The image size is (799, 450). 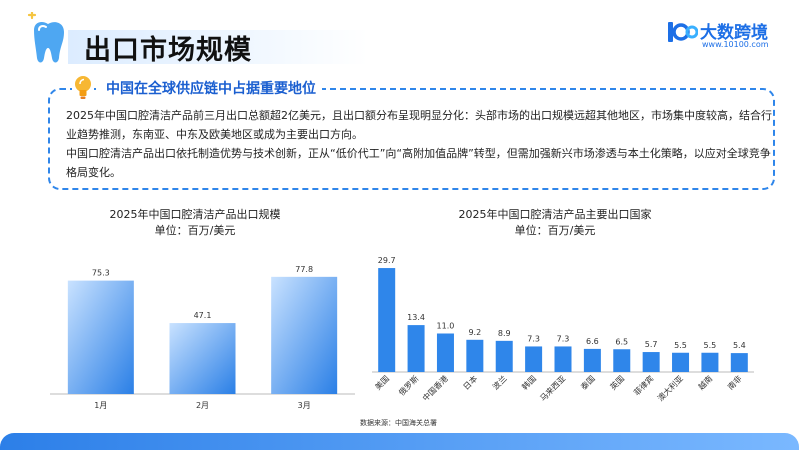 What do you see at coordinates (435, 388) in the screenshot?
I see `chart2-category-label: 中国香港` at bounding box center [435, 388].